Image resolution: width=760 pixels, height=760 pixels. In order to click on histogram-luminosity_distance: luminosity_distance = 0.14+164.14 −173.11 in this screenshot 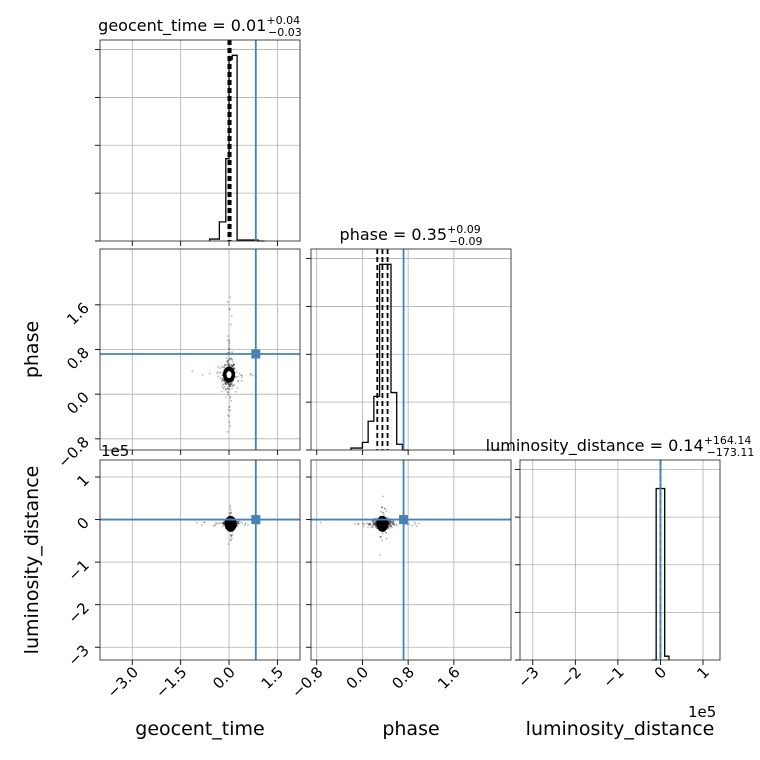, I will do `click(620, 547)`.